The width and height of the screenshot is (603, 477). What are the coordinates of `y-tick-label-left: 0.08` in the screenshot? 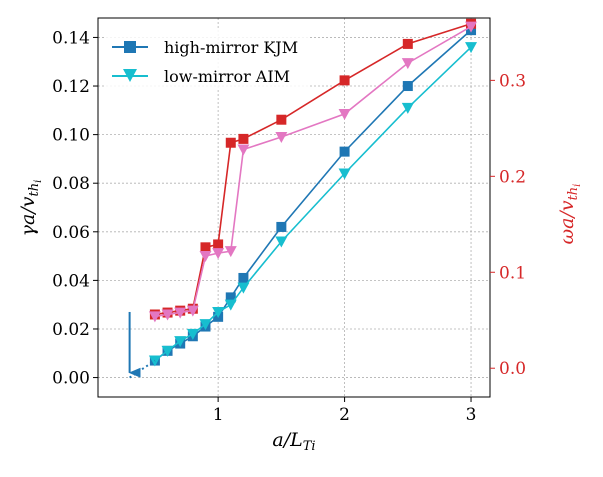 It's located at (71, 184).